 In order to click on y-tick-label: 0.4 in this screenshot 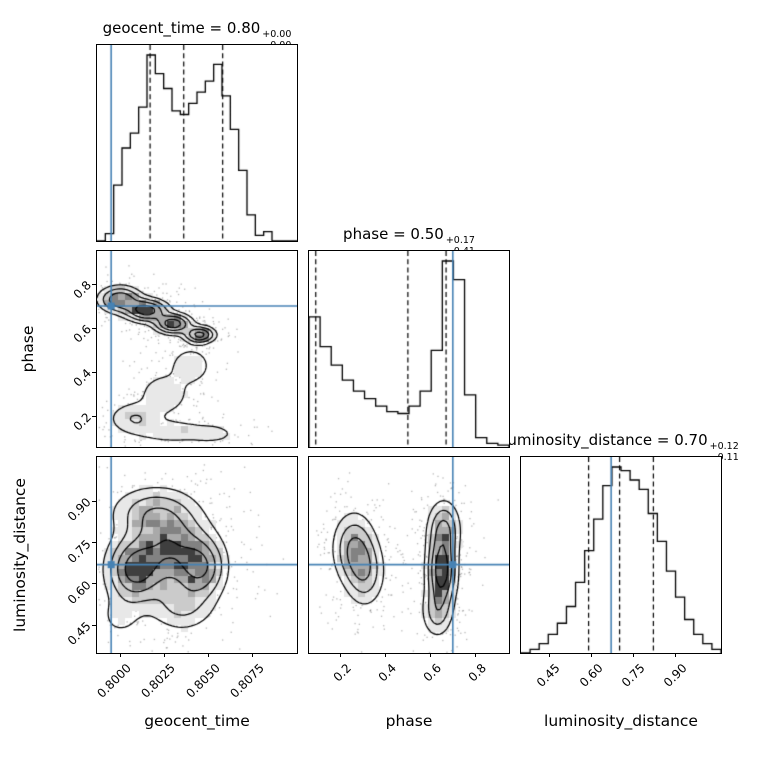, I will do `click(82, 378)`.